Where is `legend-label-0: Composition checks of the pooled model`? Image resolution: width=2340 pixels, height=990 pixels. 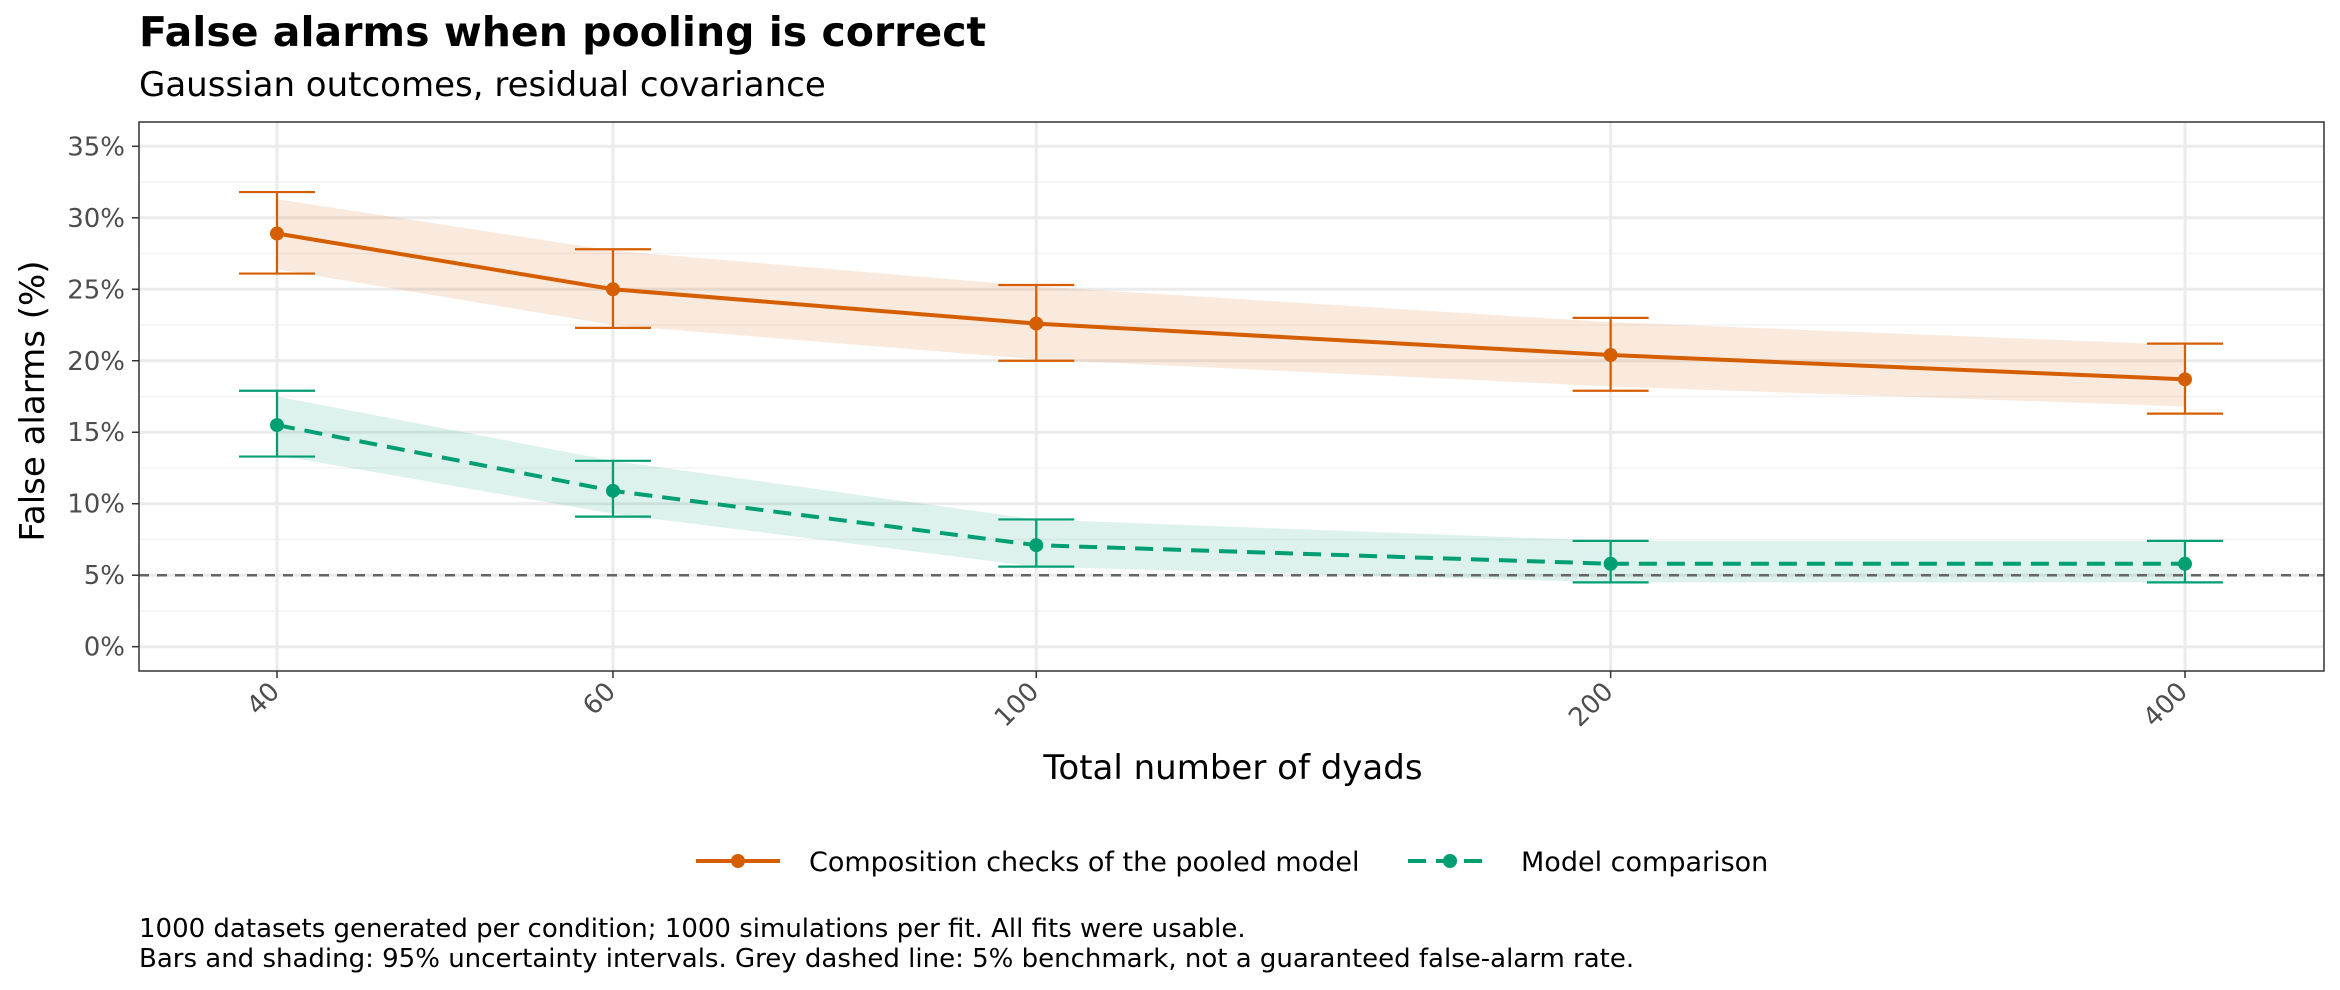 legend-label-0: Composition checks of the pooled model is located at coordinates (1084, 862).